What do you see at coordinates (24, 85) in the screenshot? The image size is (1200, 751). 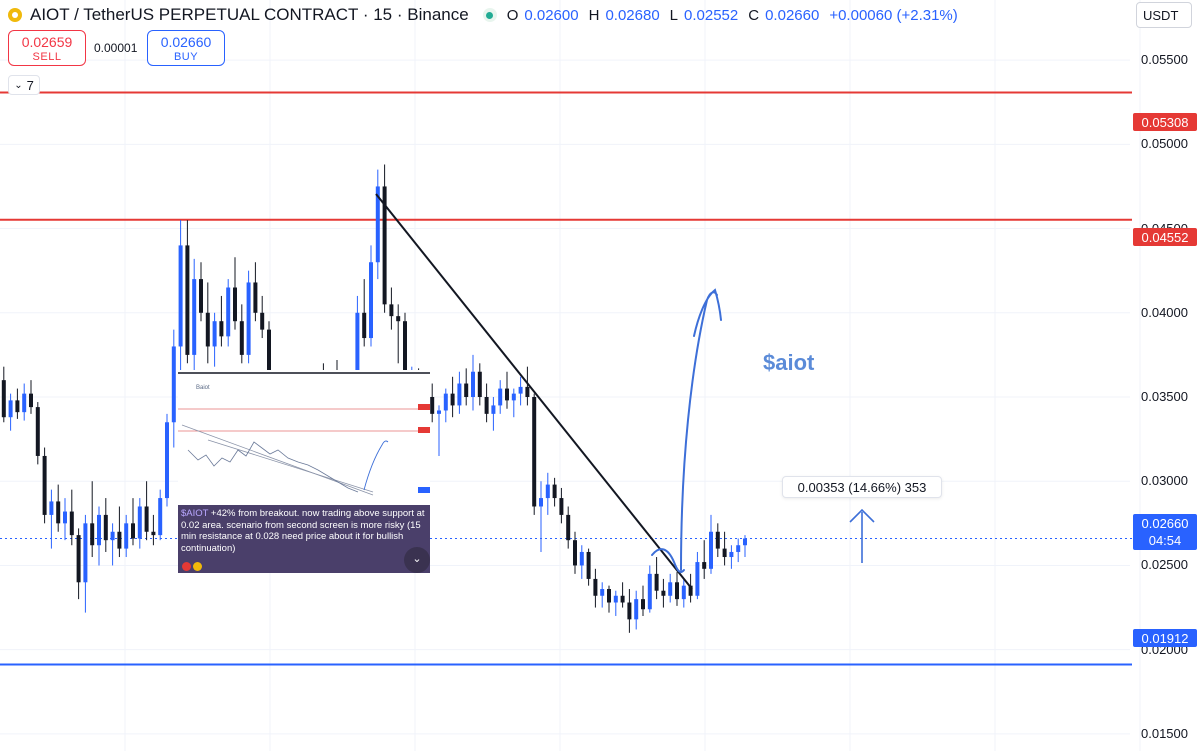 I see `indicators-toggle: ⌄ 7` at bounding box center [24, 85].